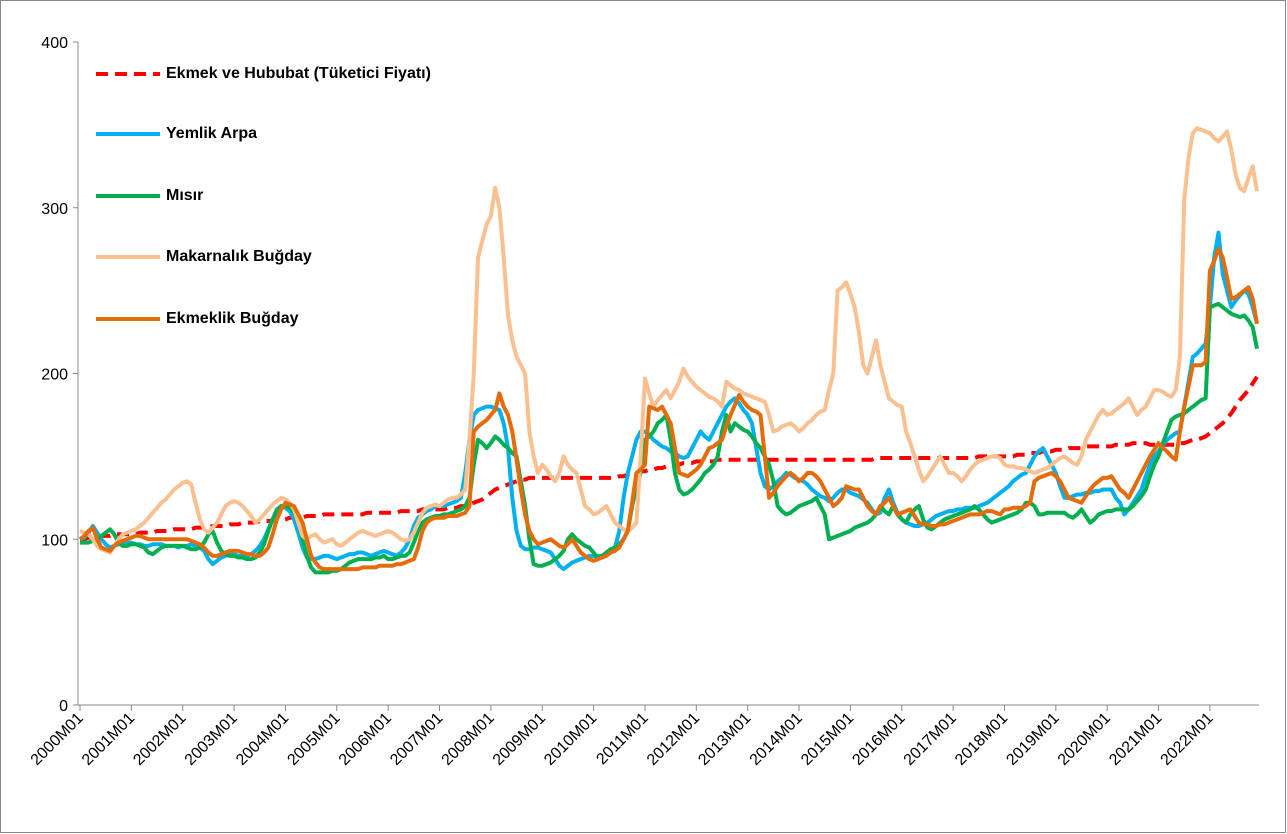 This screenshot has height=834, width=1287. Describe the element at coordinates (232, 318) in the screenshot. I see `legend-label: Ekmeklik Buğday` at that location.